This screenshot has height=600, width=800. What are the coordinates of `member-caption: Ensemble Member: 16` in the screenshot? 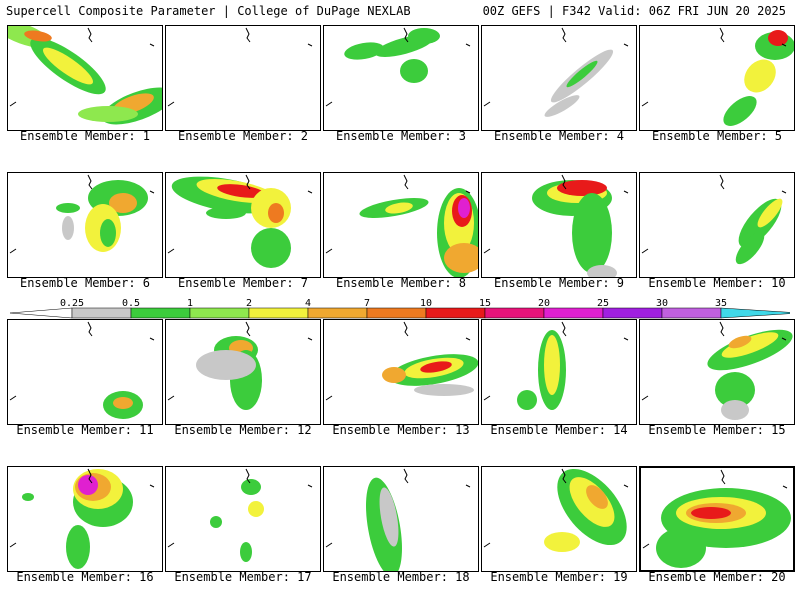 It's located at (85, 577).